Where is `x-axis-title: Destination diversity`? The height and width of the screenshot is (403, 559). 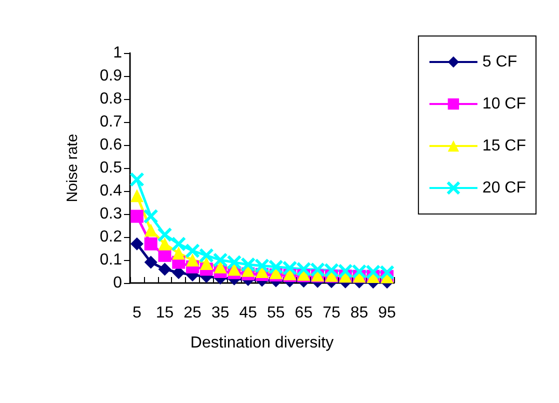 x-axis-title: Destination diversity is located at coordinates (262, 343).